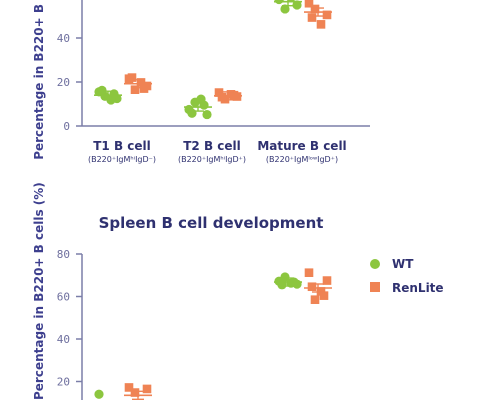  Describe the element at coordinates (39, 82) in the screenshot. I see `top-y-axis-label: Percentage in B220+ B` at that location.